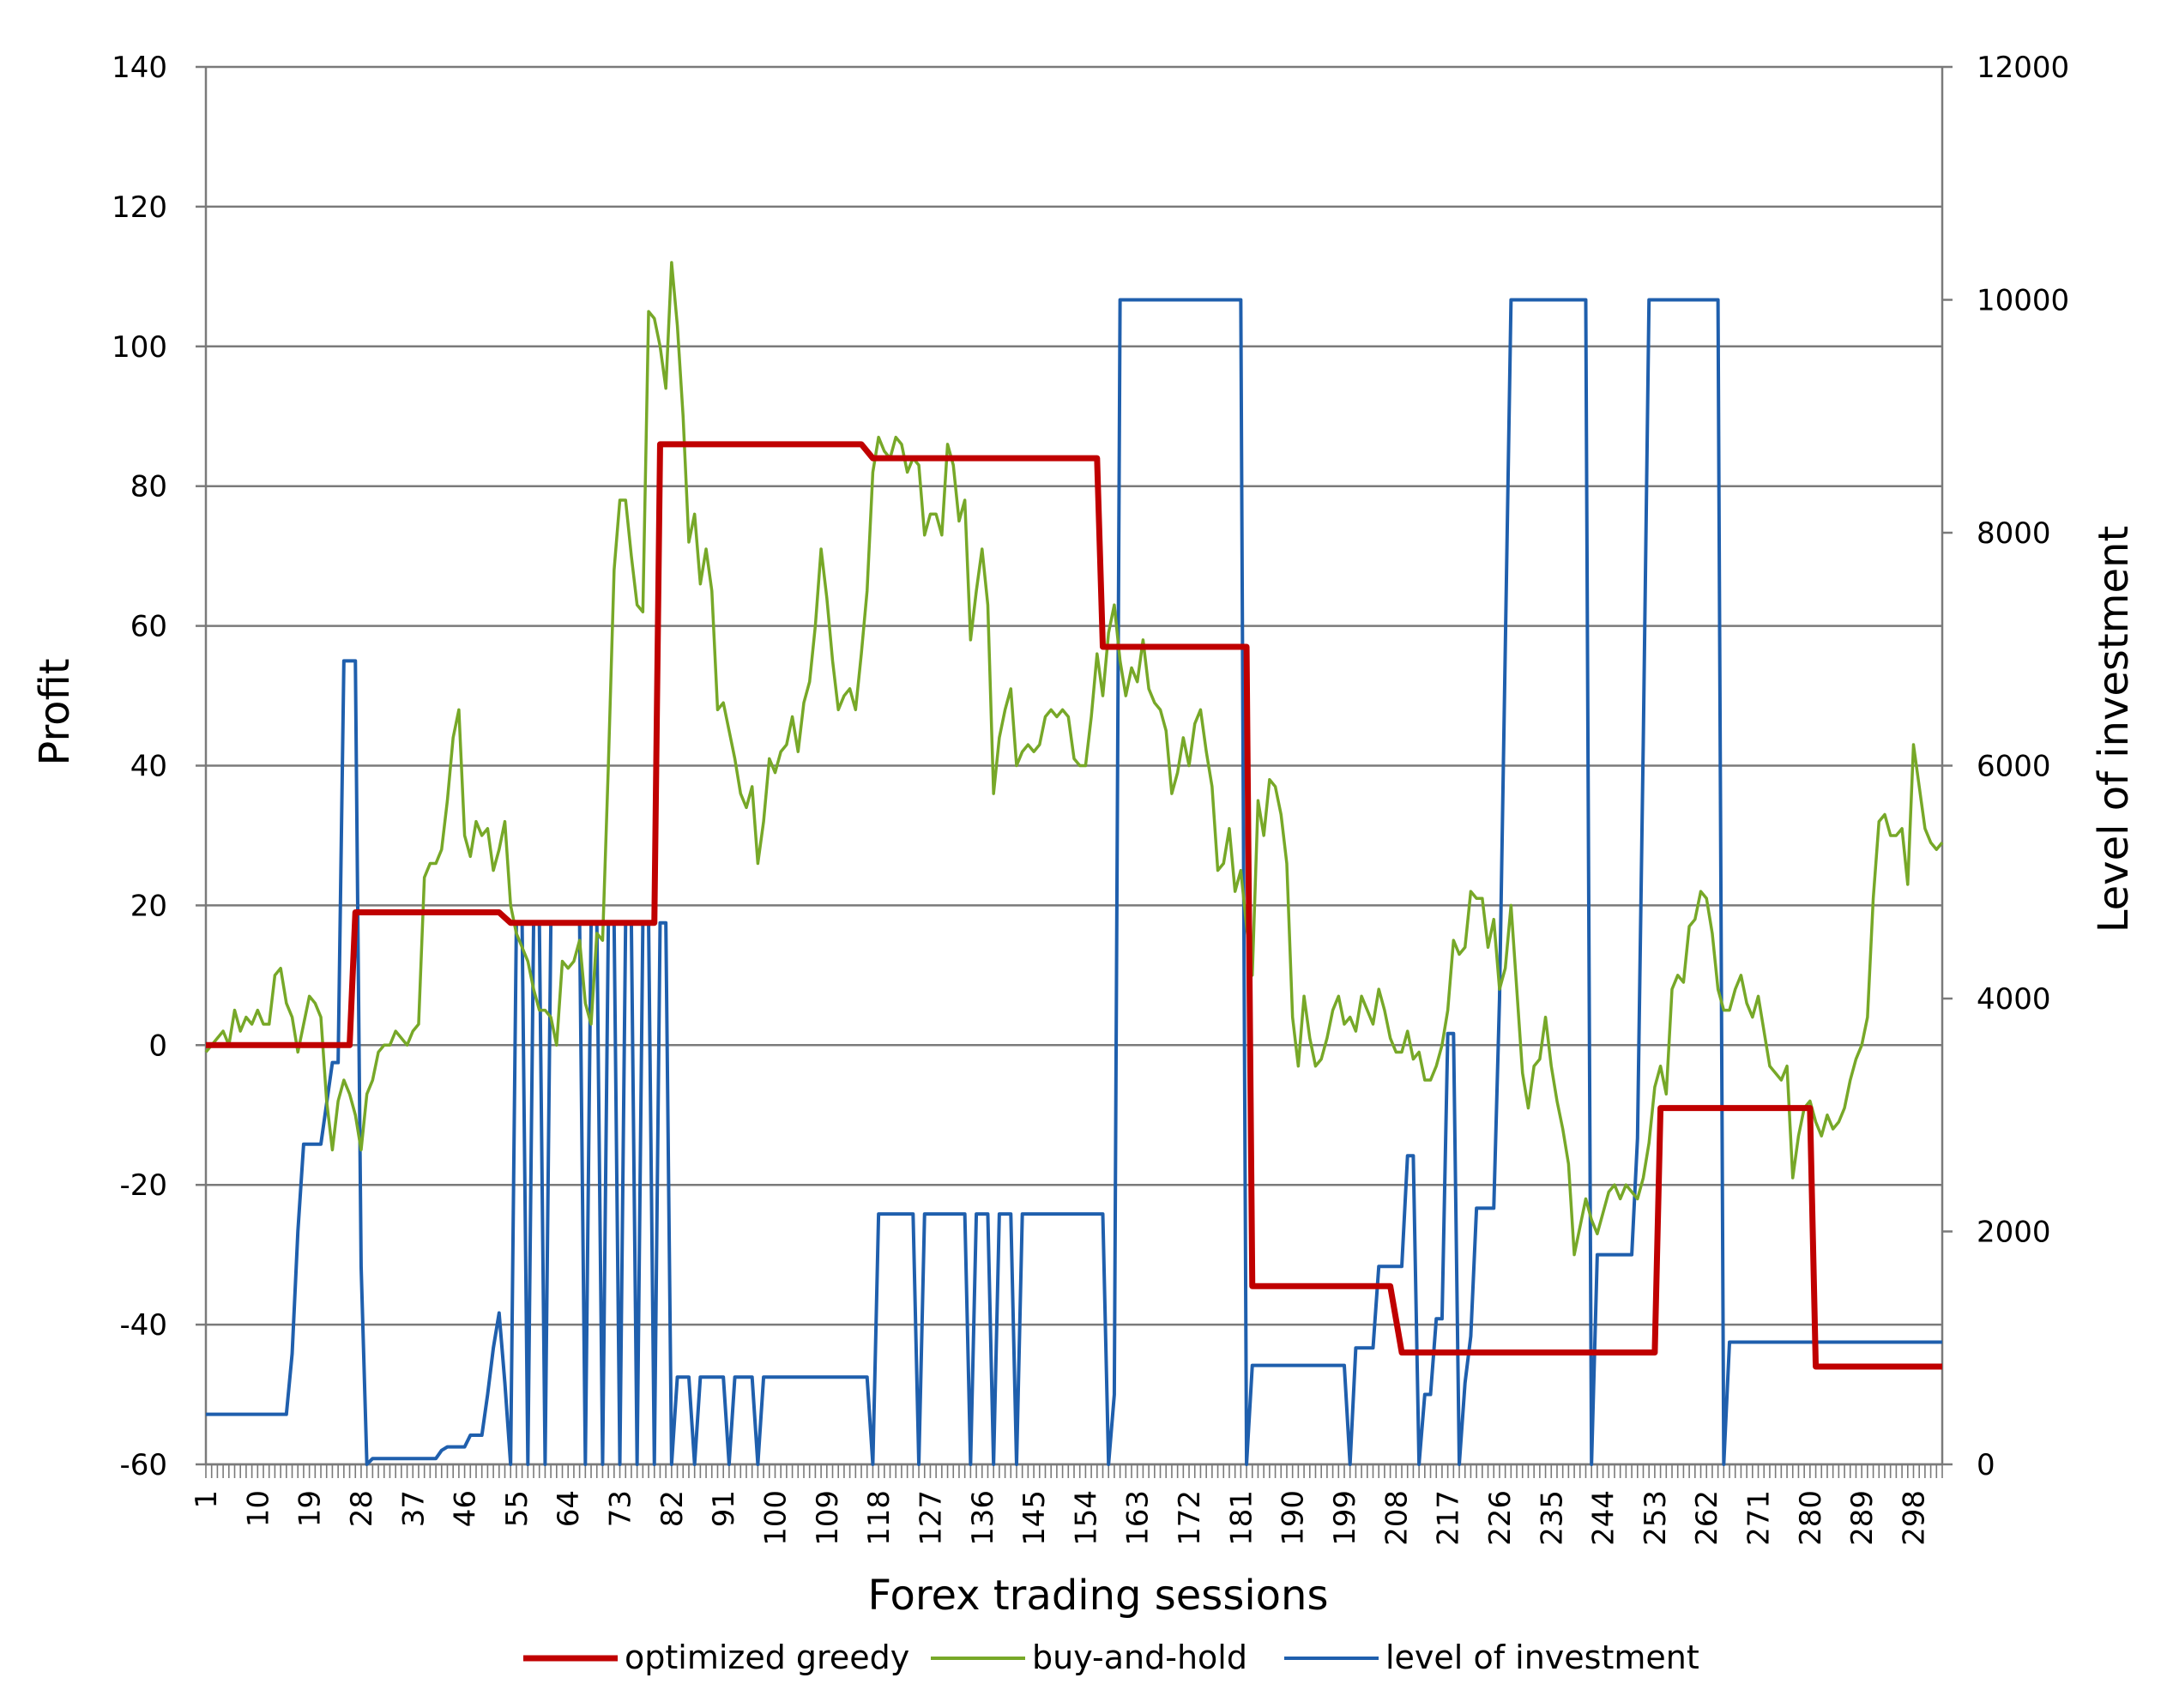 The image size is (2167, 1708). What do you see at coordinates (2014, 767) in the screenshot?
I see `y2-tick-label: 6000` at bounding box center [2014, 767].